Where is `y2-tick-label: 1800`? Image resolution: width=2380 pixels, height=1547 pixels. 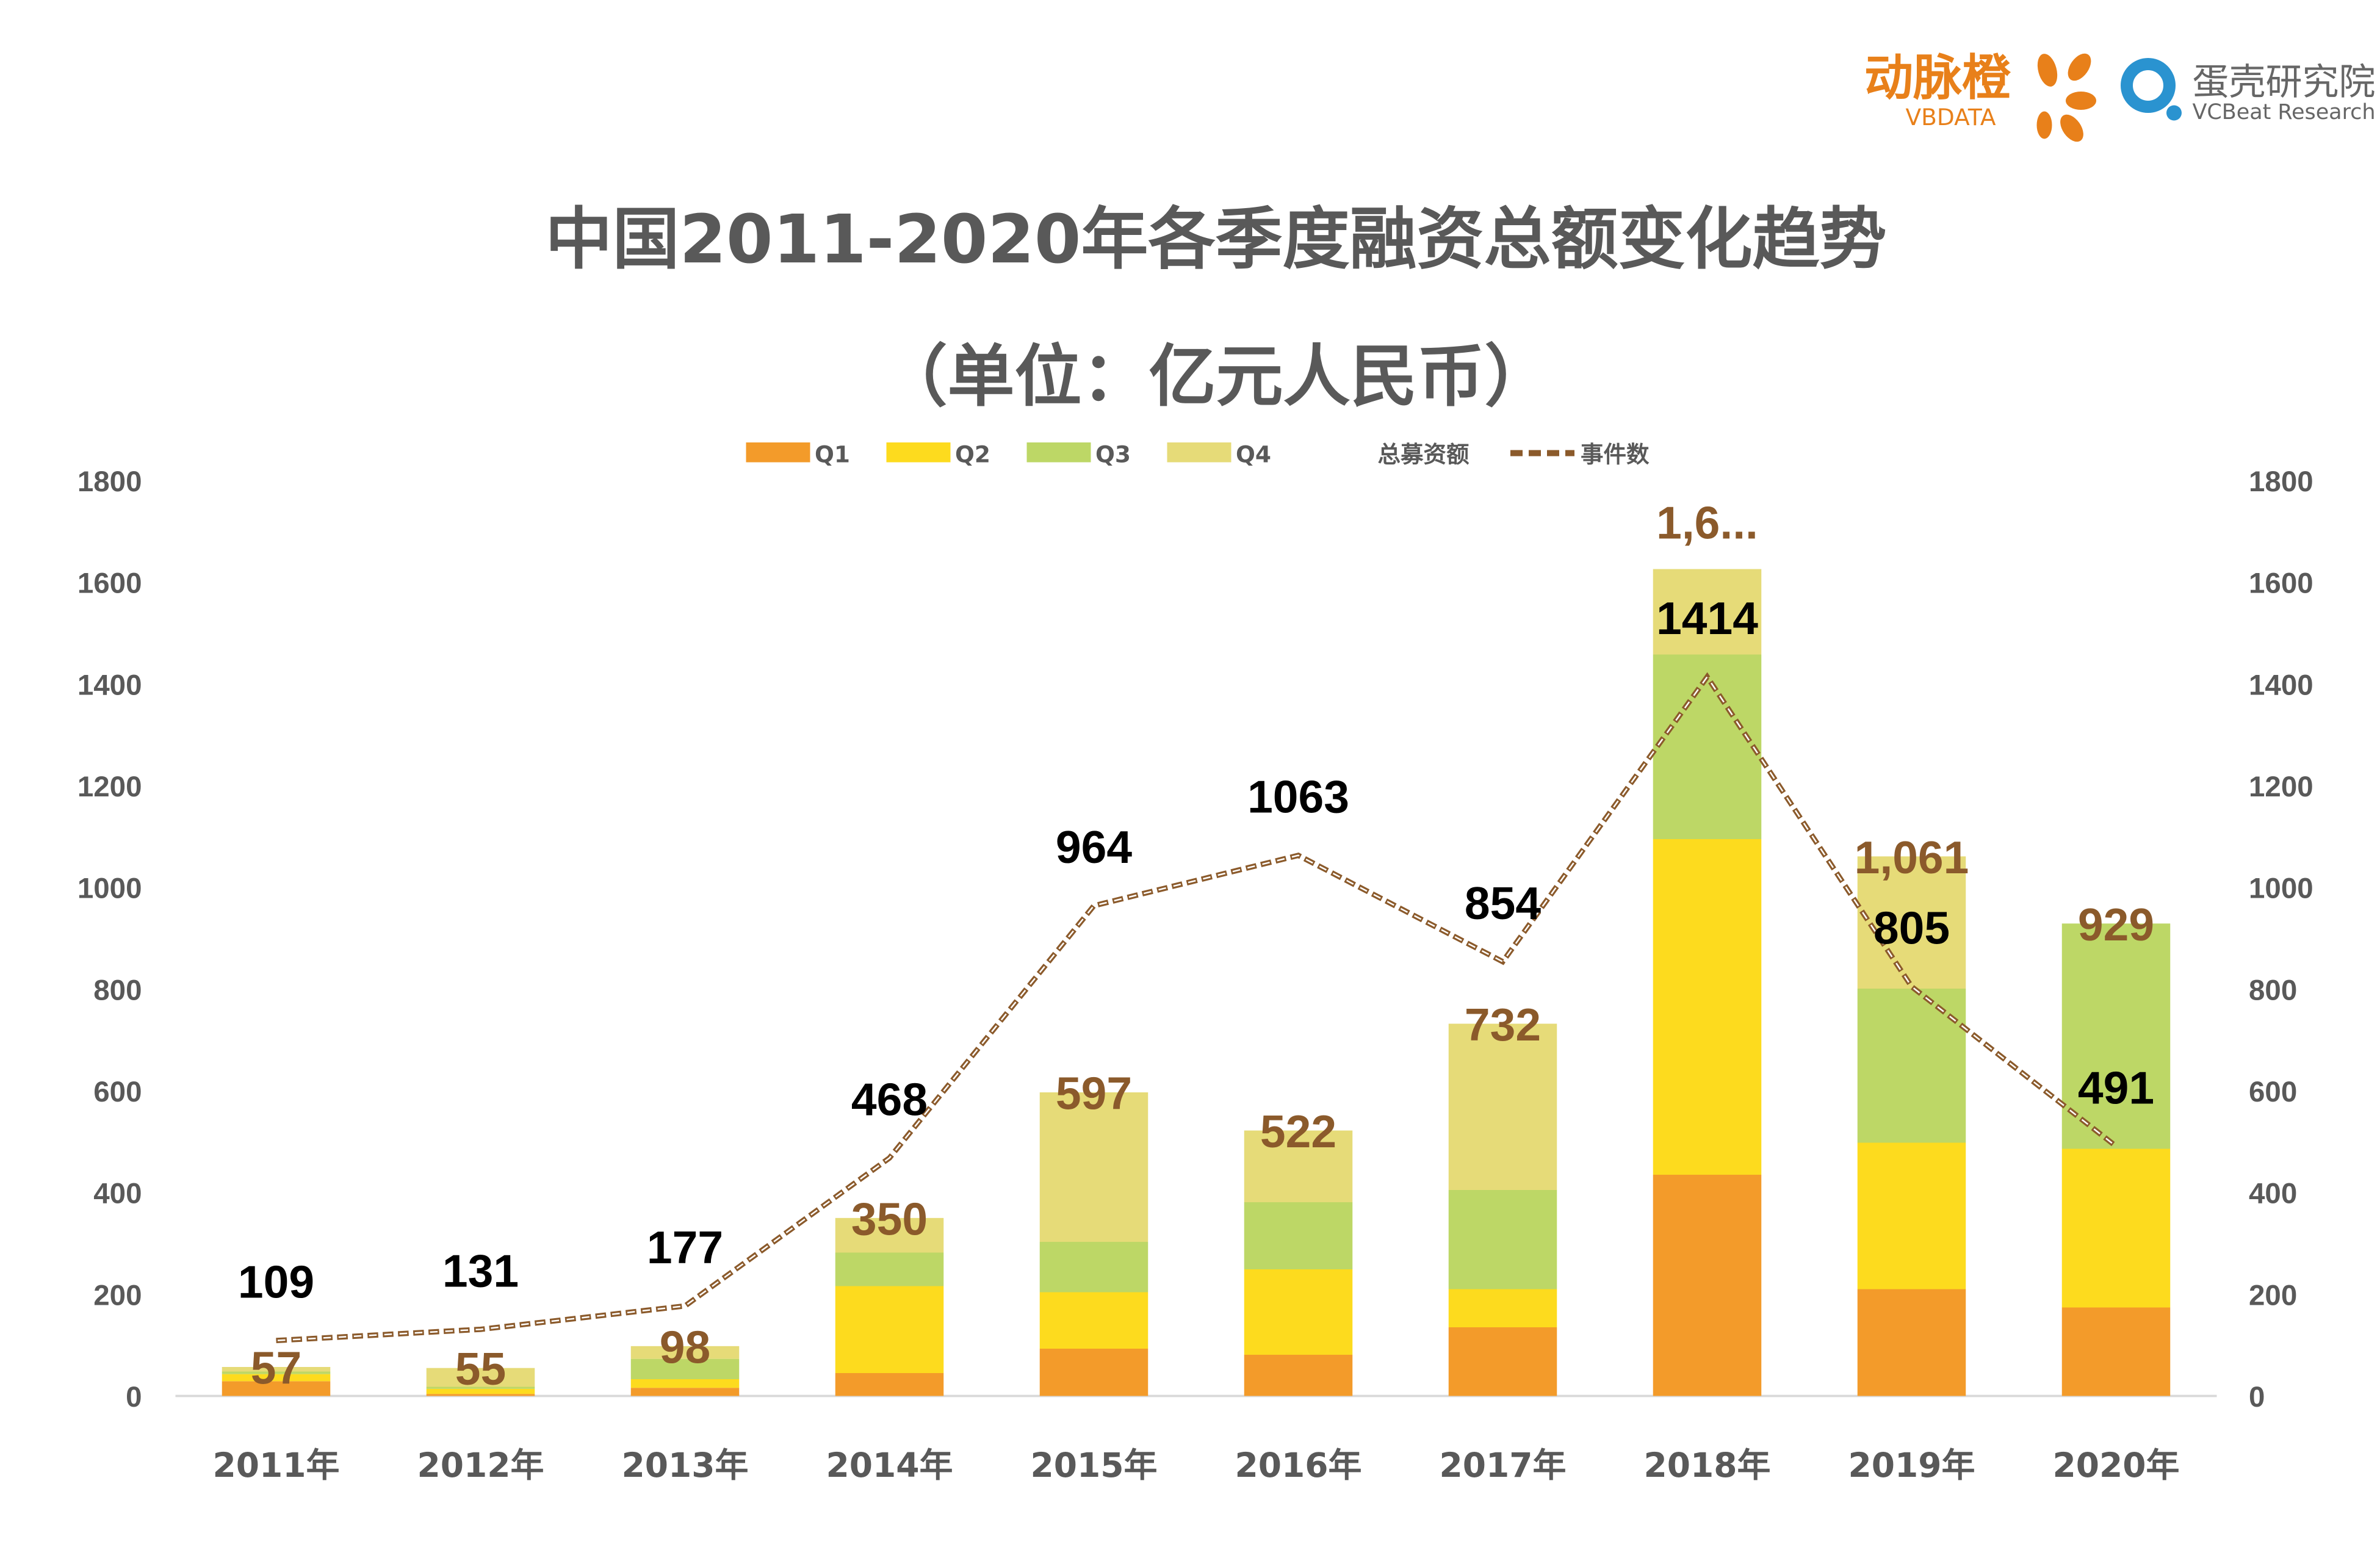
y2-tick-label: 1800 is located at coordinates (2281, 482).